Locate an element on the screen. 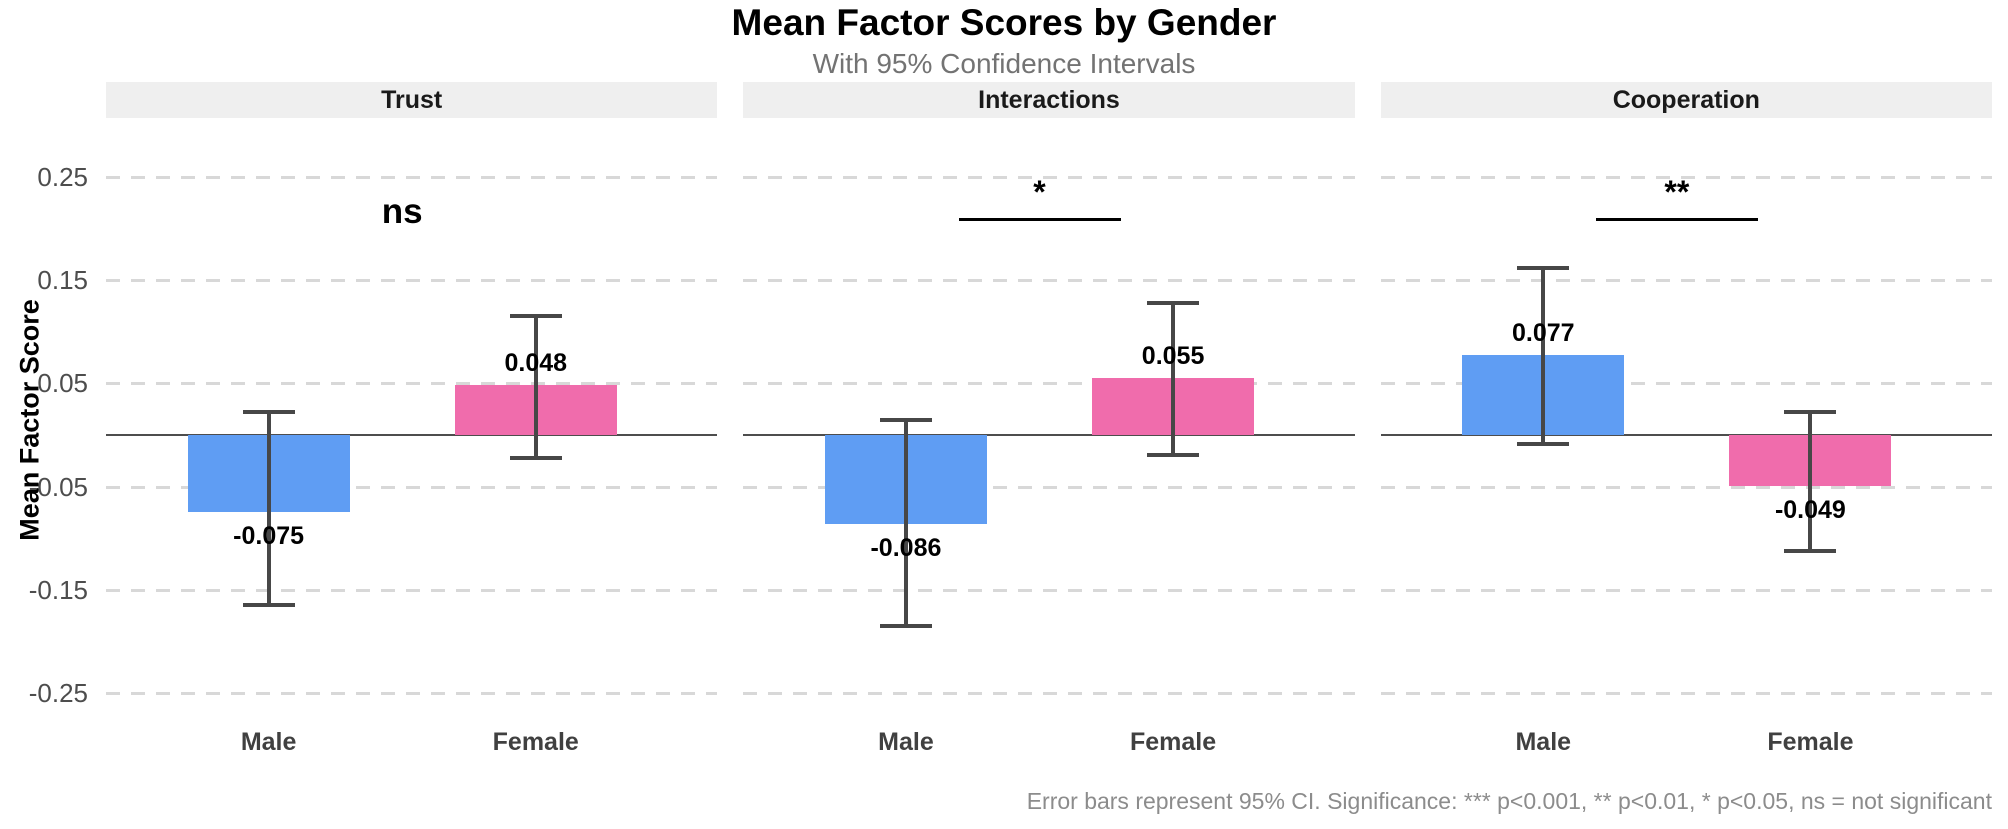 The width and height of the screenshot is (2008, 829). value-label: 0.077 is located at coordinates (1543, 333).